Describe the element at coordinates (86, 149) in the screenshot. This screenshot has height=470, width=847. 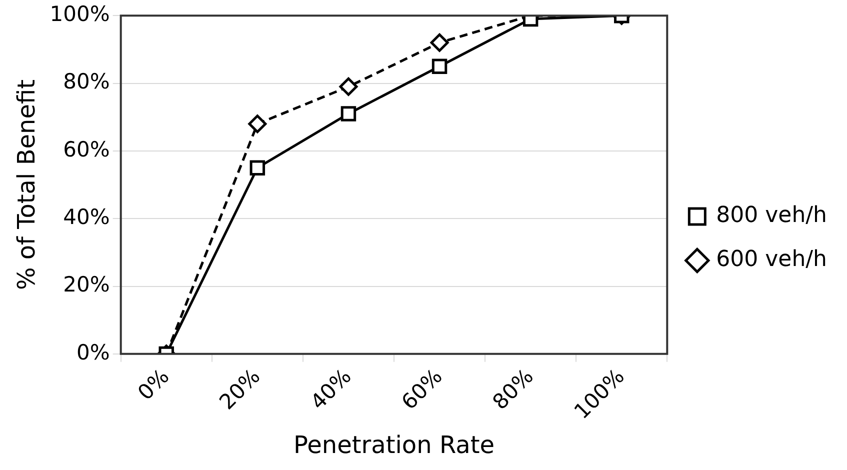
I see `y-tick-label: 60%` at that location.